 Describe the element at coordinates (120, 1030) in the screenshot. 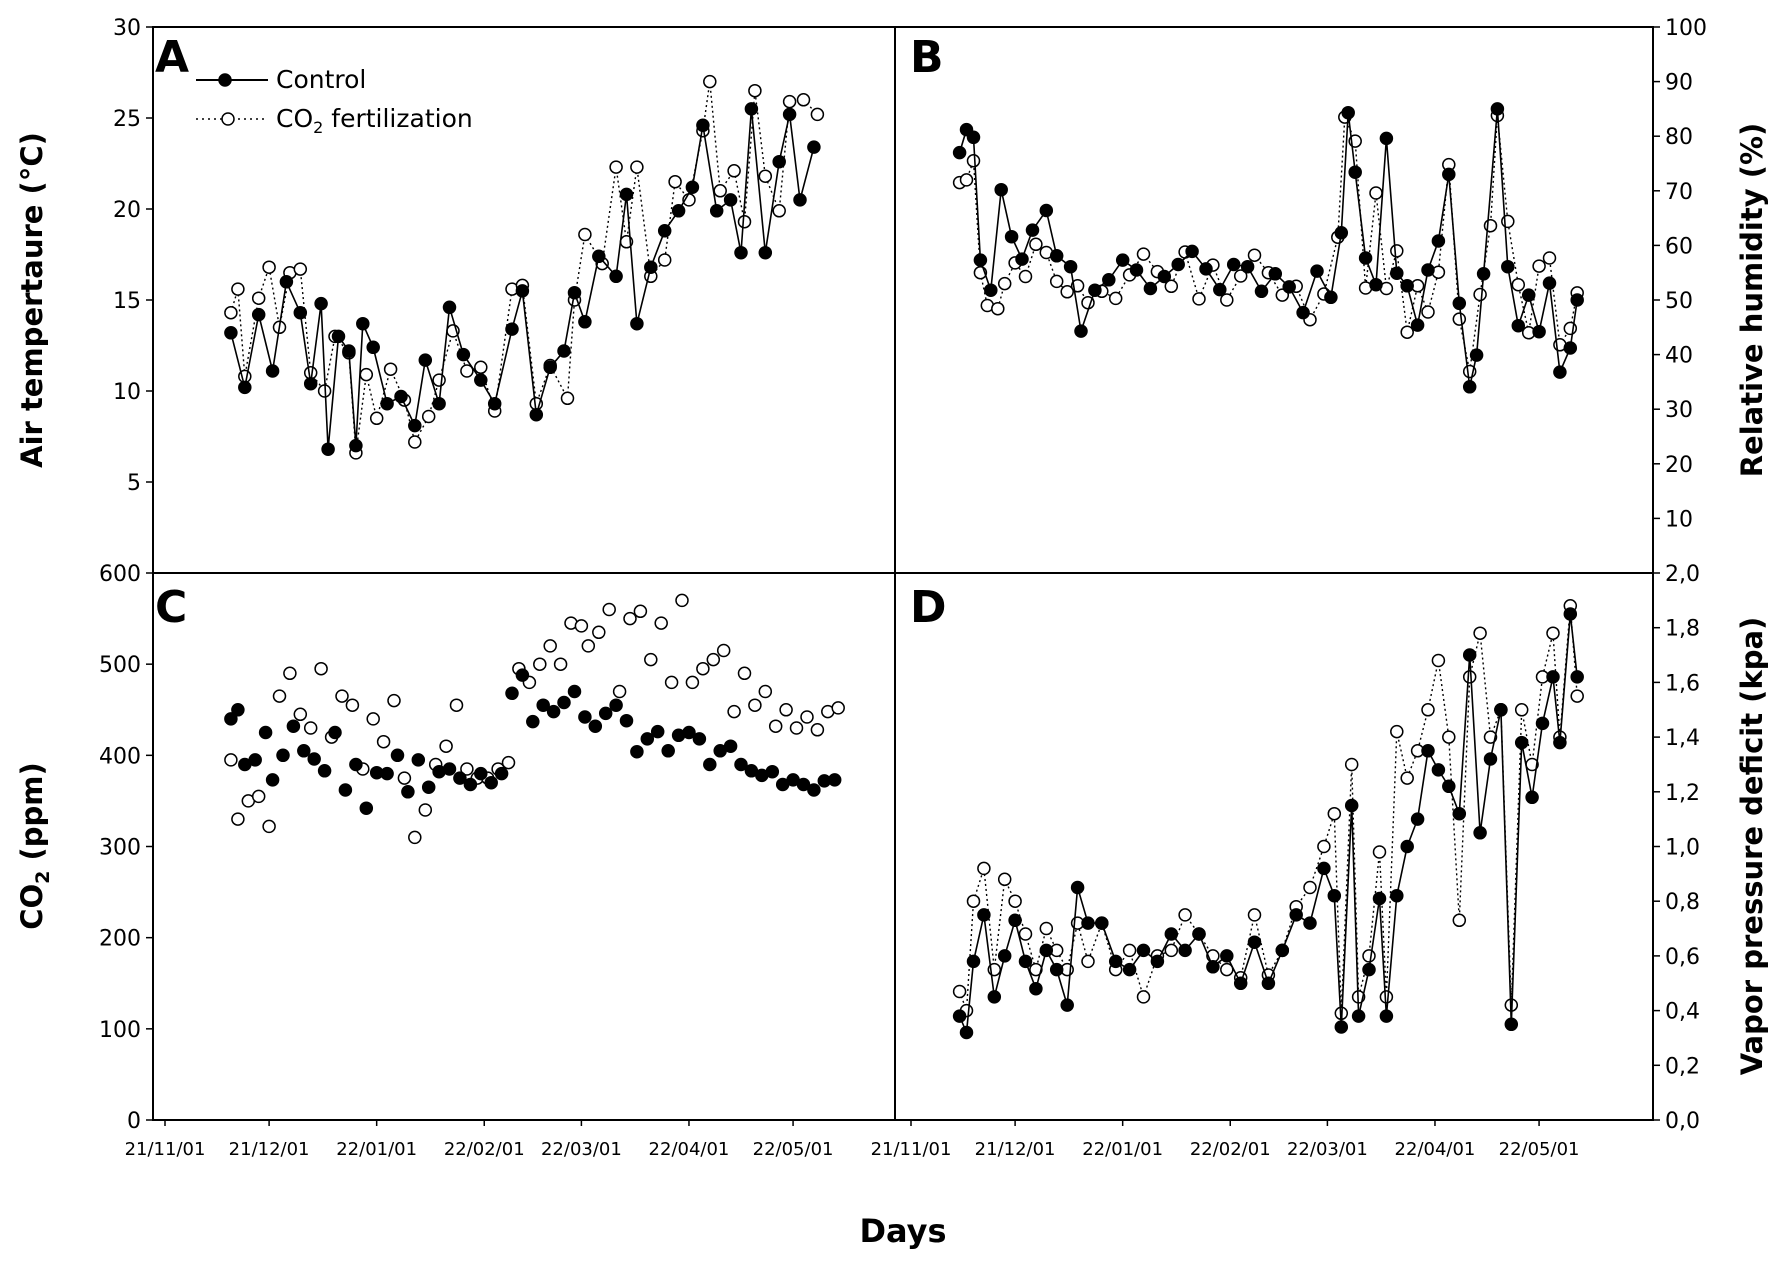

I see `y-tick-label: 100` at that location.